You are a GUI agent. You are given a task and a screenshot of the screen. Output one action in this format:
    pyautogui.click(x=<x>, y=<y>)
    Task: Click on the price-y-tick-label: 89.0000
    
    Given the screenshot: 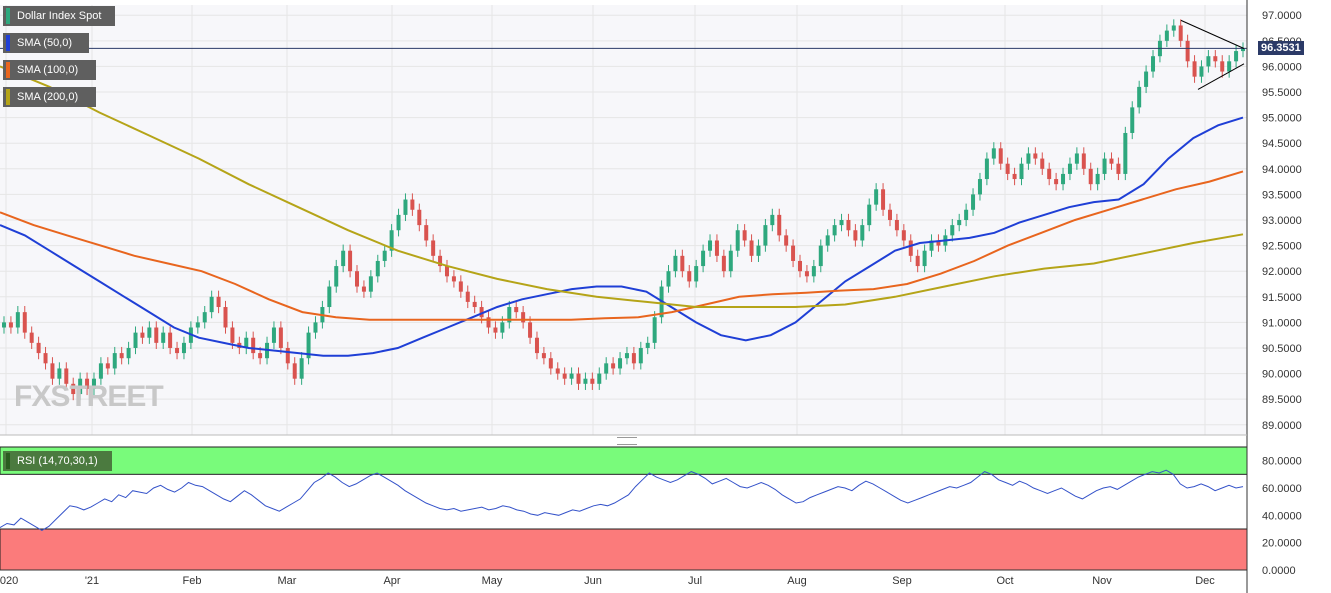 What is the action you would take?
    pyautogui.click(x=1282, y=426)
    